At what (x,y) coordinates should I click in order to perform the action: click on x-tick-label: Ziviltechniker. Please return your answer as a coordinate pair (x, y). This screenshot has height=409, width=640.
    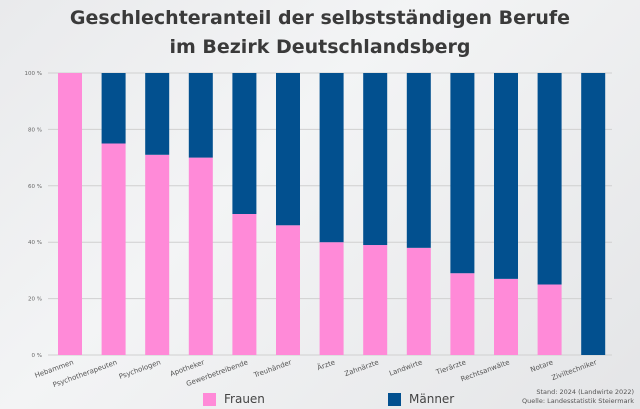
    Looking at the image, I should click on (574, 370).